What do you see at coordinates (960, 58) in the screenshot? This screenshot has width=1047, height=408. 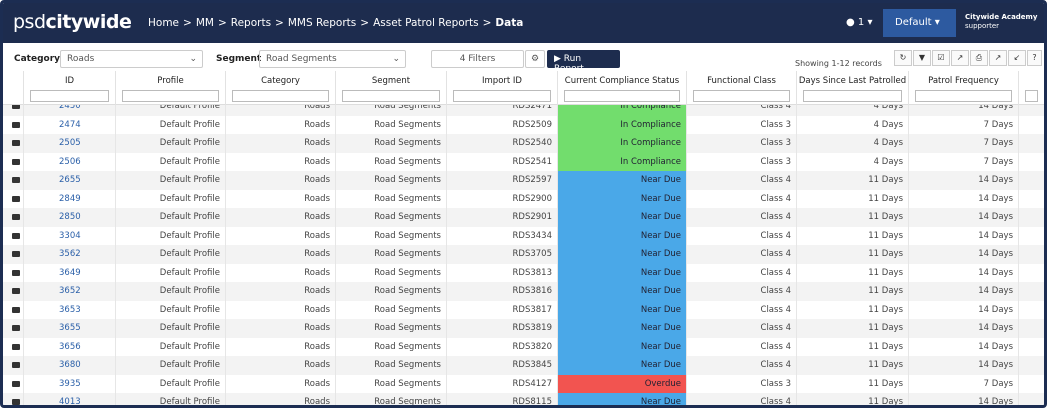 I see `tool-button: ↗` at bounding box center [960, 58].